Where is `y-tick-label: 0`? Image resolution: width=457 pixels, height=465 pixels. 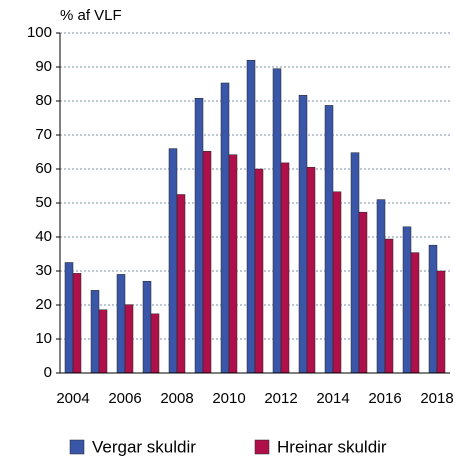
y-tick-label: 0 is located at coordinates (48, 372).